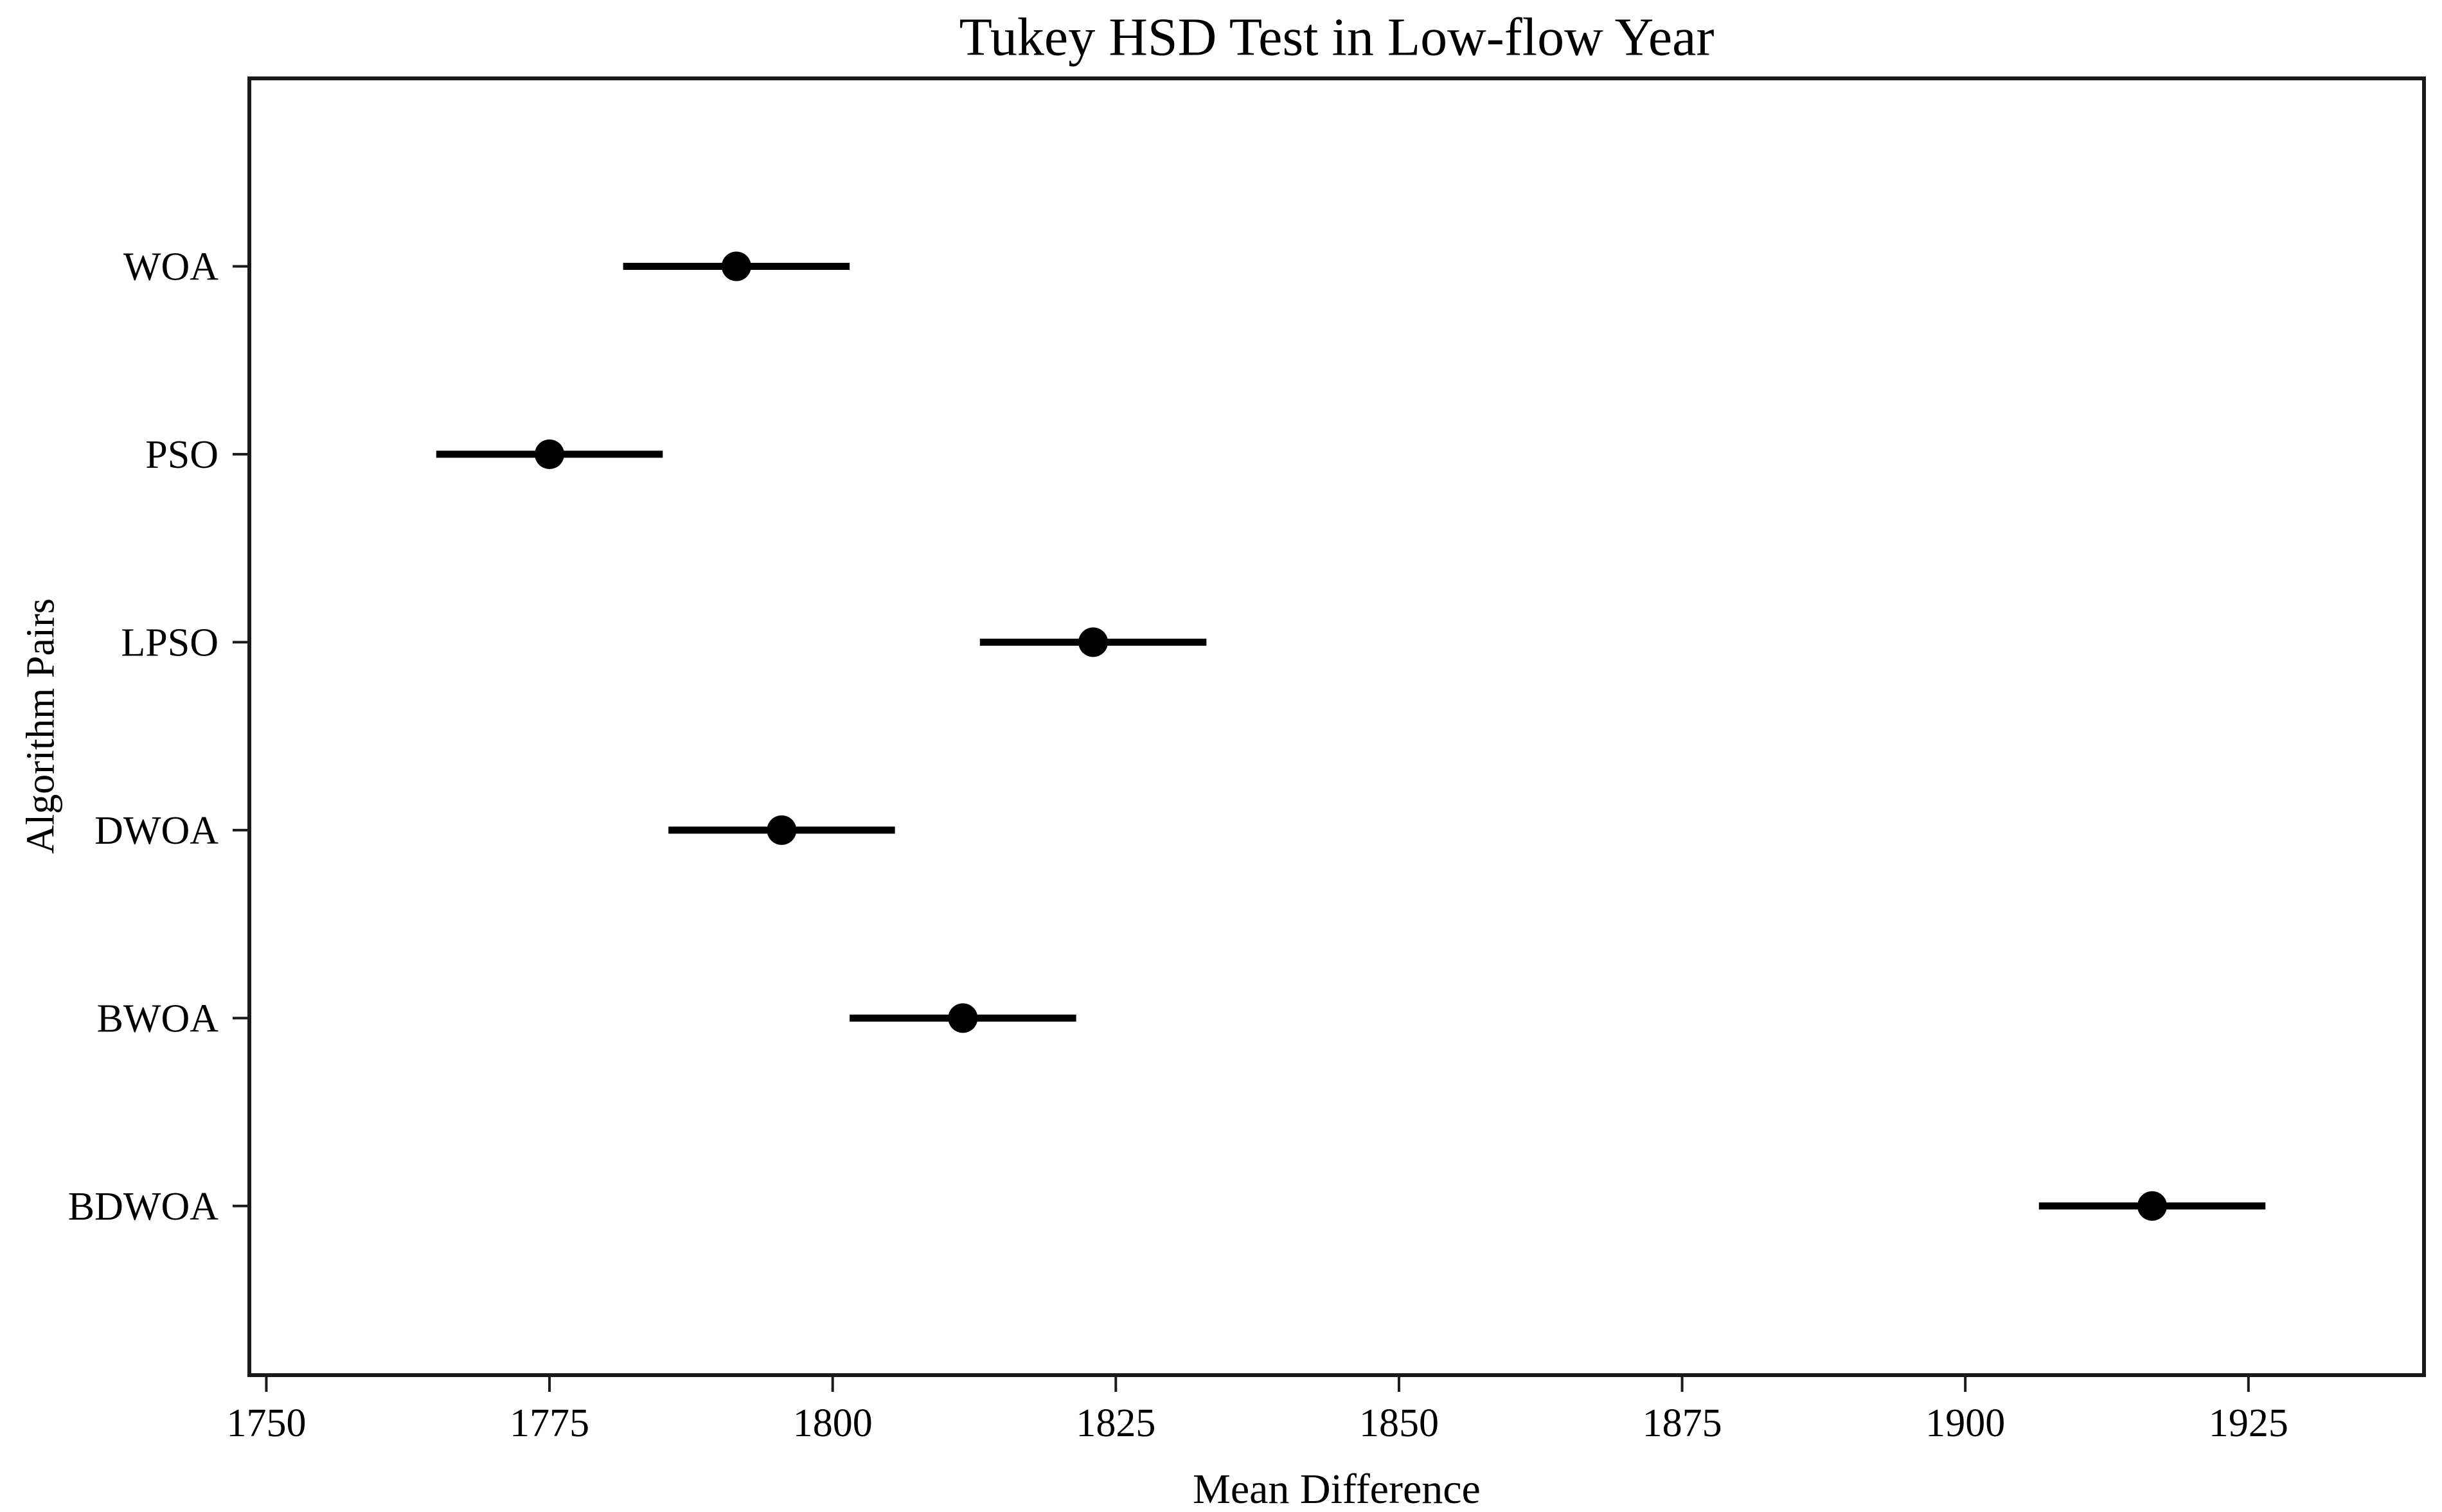 The height and width of the screenshot is (1512, 2442). Describe the element at coordinates (1115, 1423) in the screenshot. I see `x-tick-label: 1825` at that location.